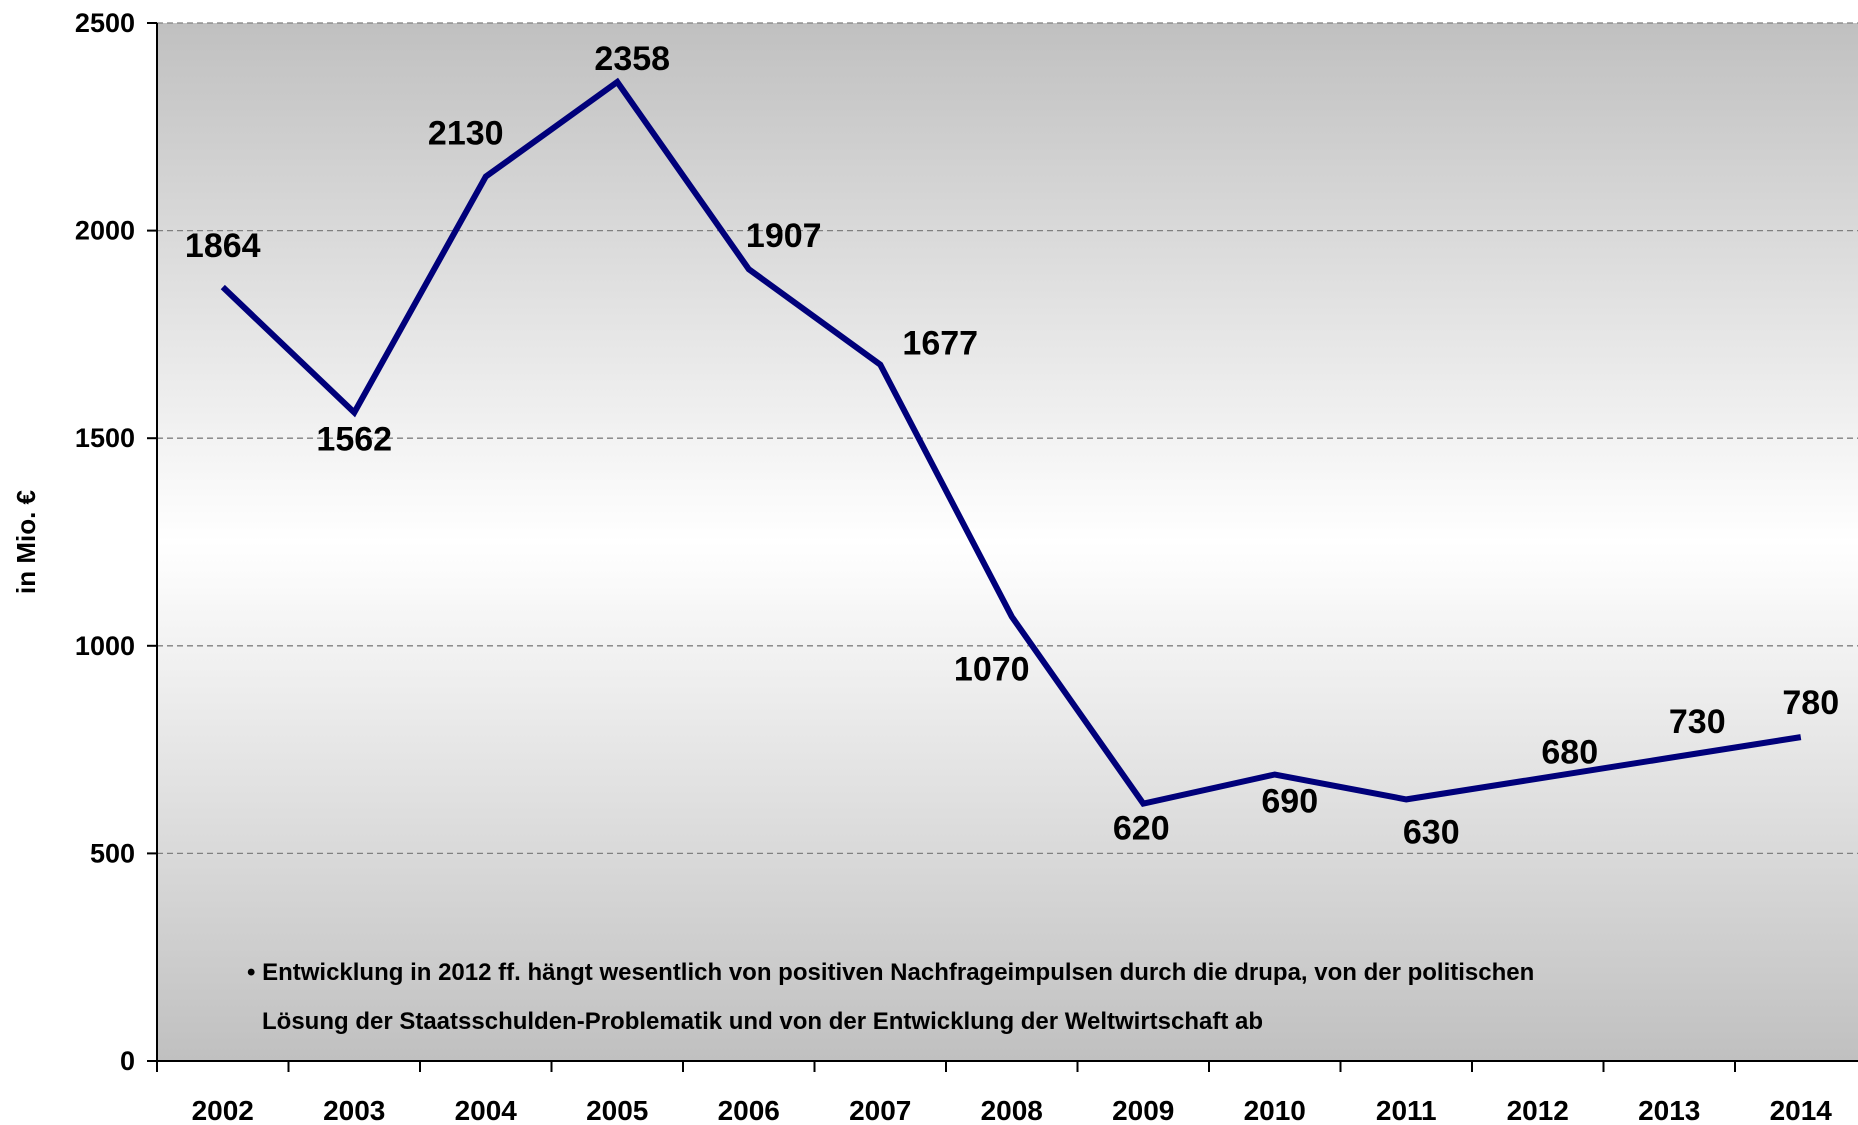  Describe the element at coordinates (617, 1110) in the screenshot. I see `x-tick-label: 2005` at that location.